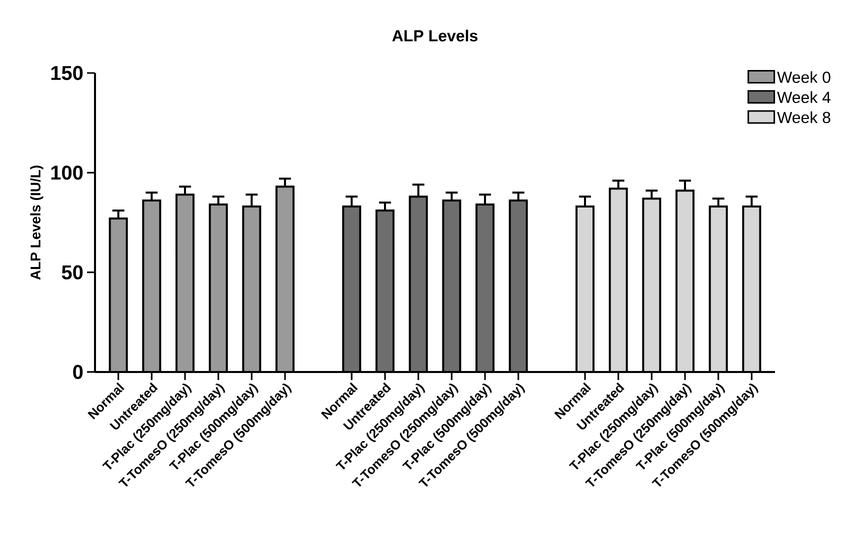 The height and width of the screenshot is (556, 843). What do you see at coordinates (804, 97) in the screenshot?
I see `legend-label: Week 4` at bounding box center [804, 97].